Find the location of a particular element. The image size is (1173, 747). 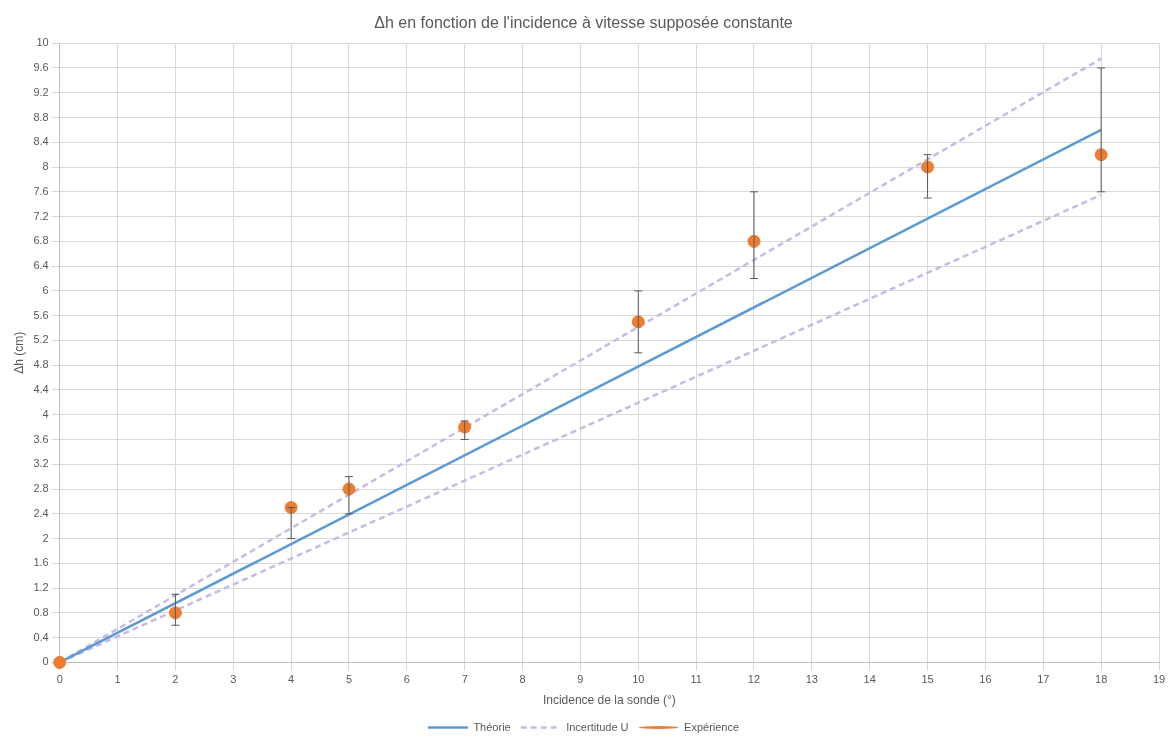

x-tick-label: 8 is located at coordinates (522, 679).